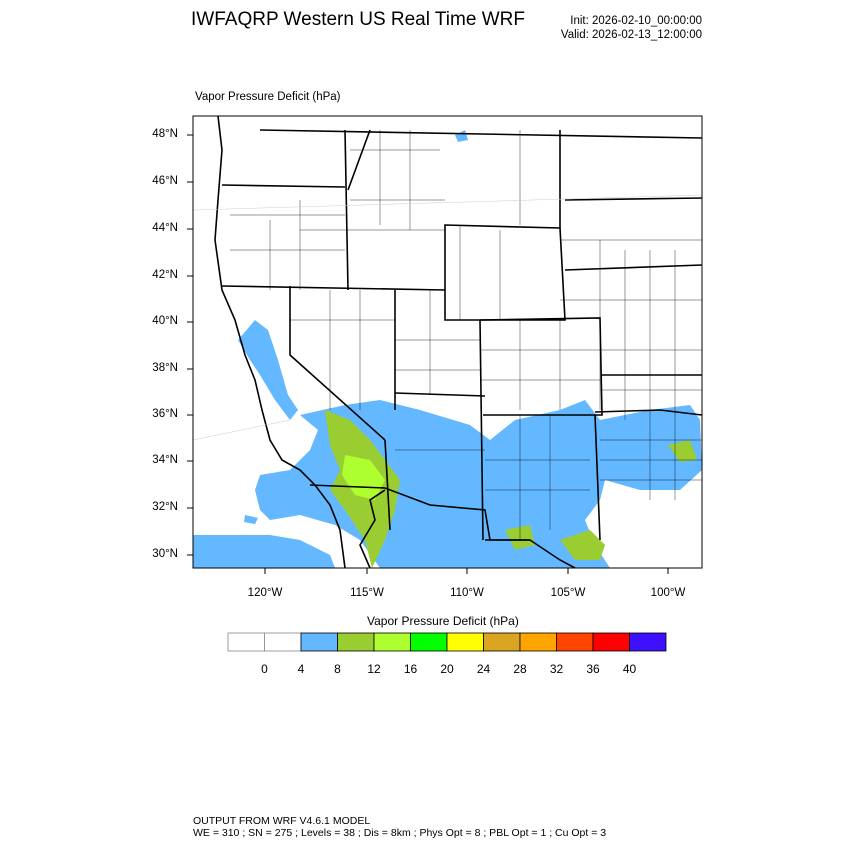 The width and height of the screenshot is (850, 850). I want to click on plot-title: IWFAQRP Western US Real Time WRF, so click(358, 19).